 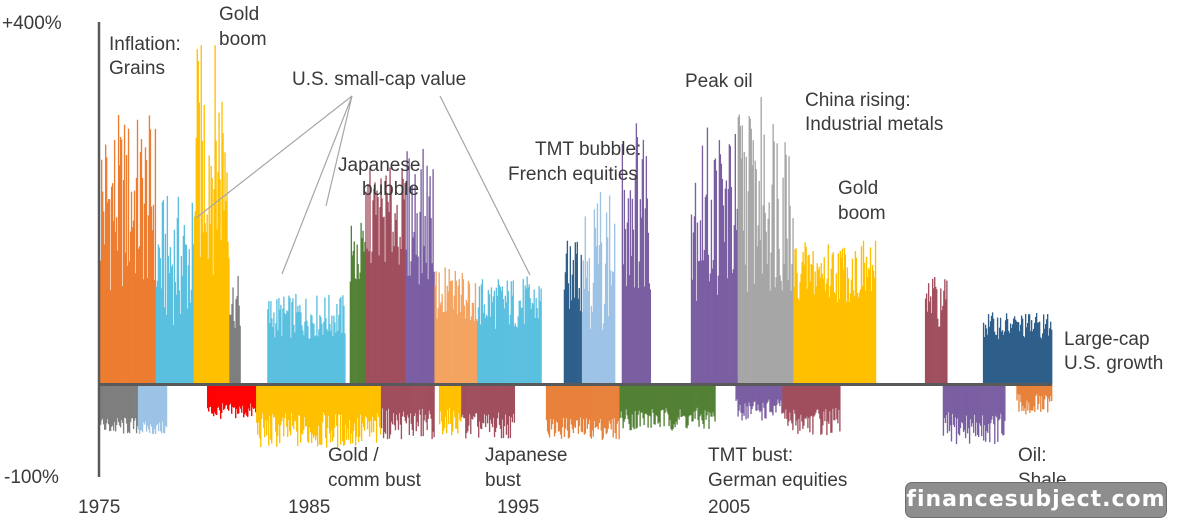 I want to click on annotation: boom, so click(x=862, y=213).